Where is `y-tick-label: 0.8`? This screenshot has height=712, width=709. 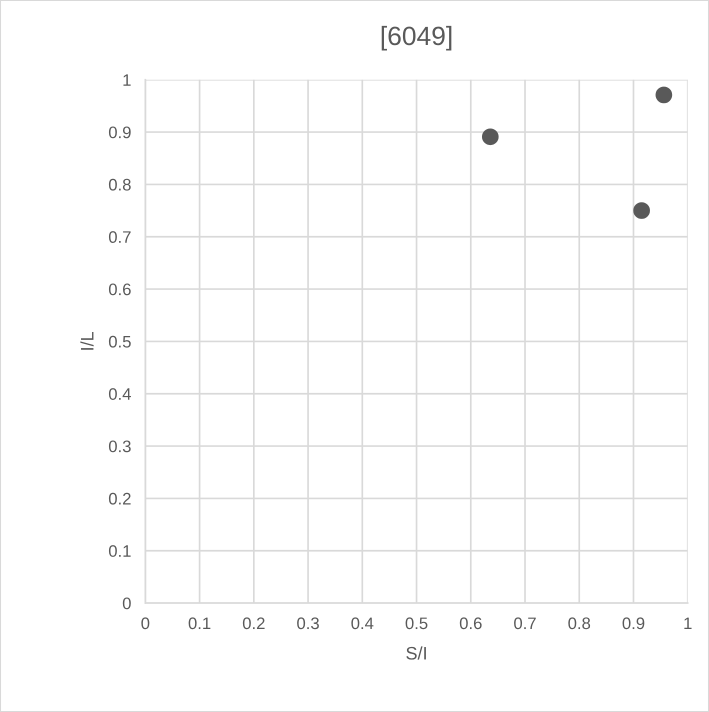
y-tick-label: 0.8 is located at coordinates (119, 184).